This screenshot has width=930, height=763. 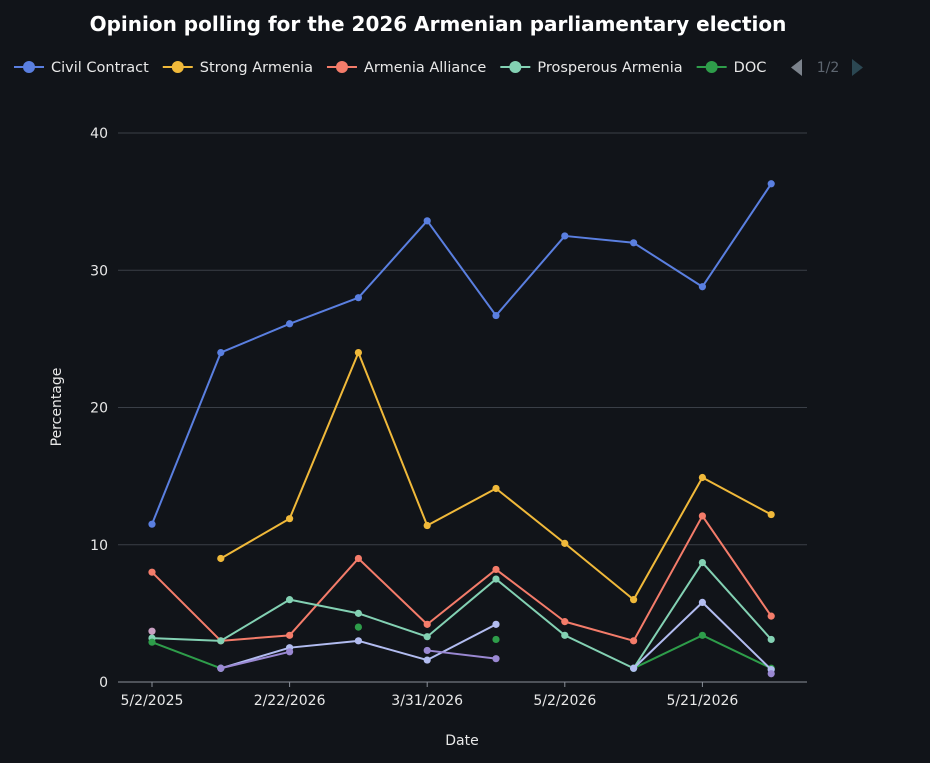 I want to click on y-tick-label: 20, so click(x=99, y=409).